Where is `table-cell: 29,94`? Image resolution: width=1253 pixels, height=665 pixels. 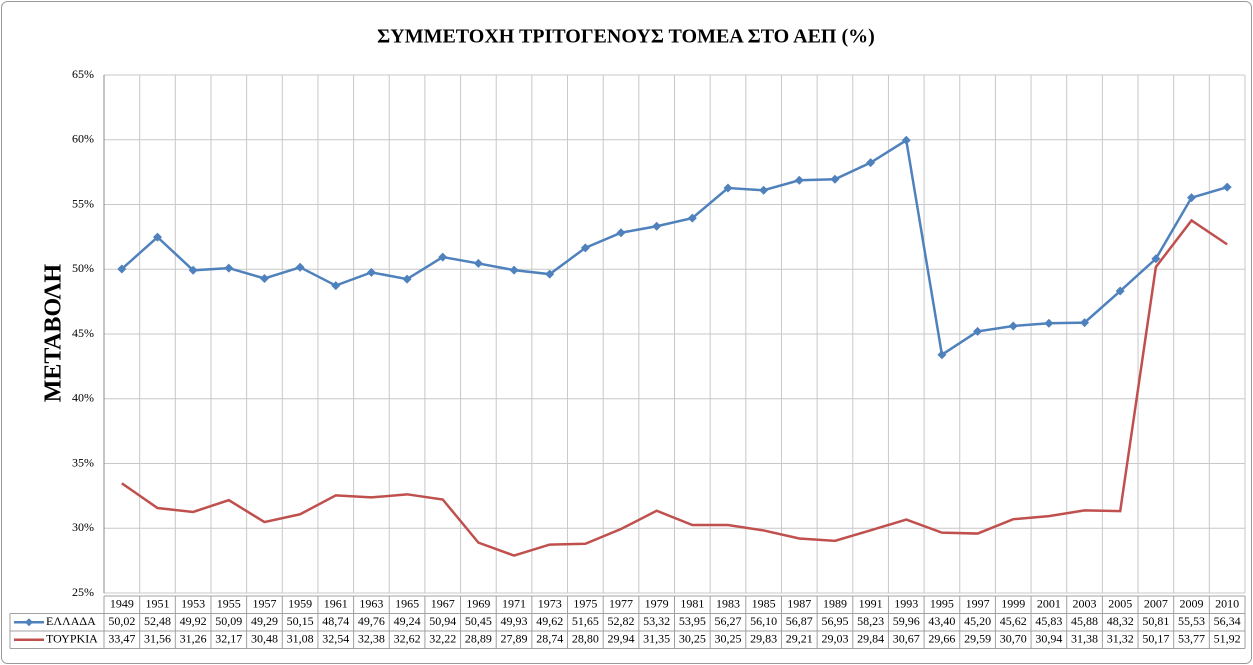
table-cell: 29,94 is located at coordinates (621, 639).